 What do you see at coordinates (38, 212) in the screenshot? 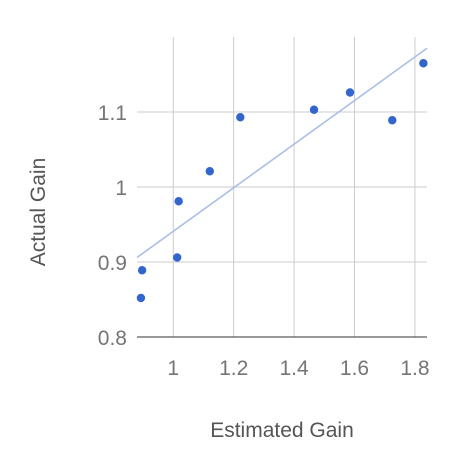
I see `y-axis-title: Actual Gain` at bounding box center [38, 212].